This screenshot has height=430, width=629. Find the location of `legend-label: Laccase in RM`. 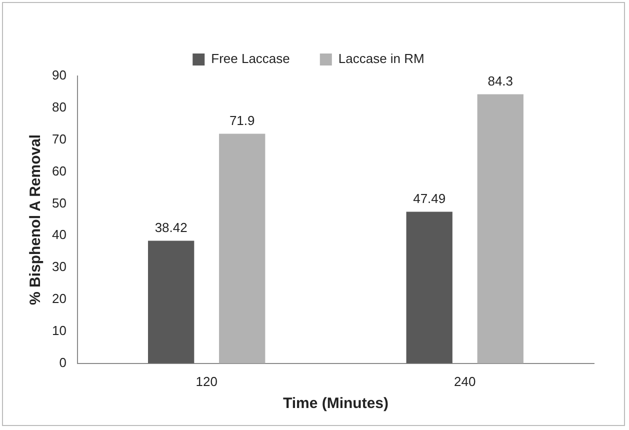

legend-label: Laccase in RM is located at coordinates (381, 58).